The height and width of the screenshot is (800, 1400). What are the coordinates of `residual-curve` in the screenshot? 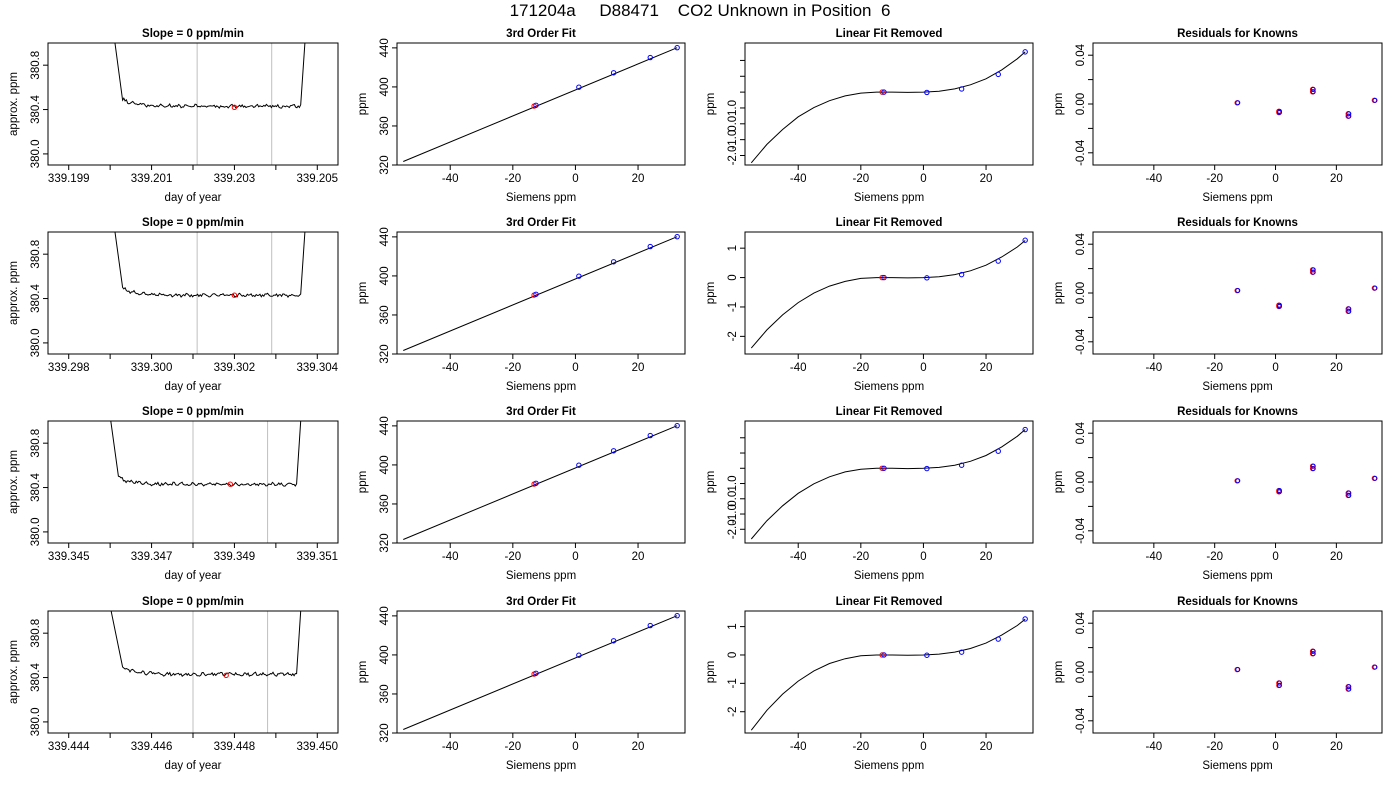 It's located at (888, 484).